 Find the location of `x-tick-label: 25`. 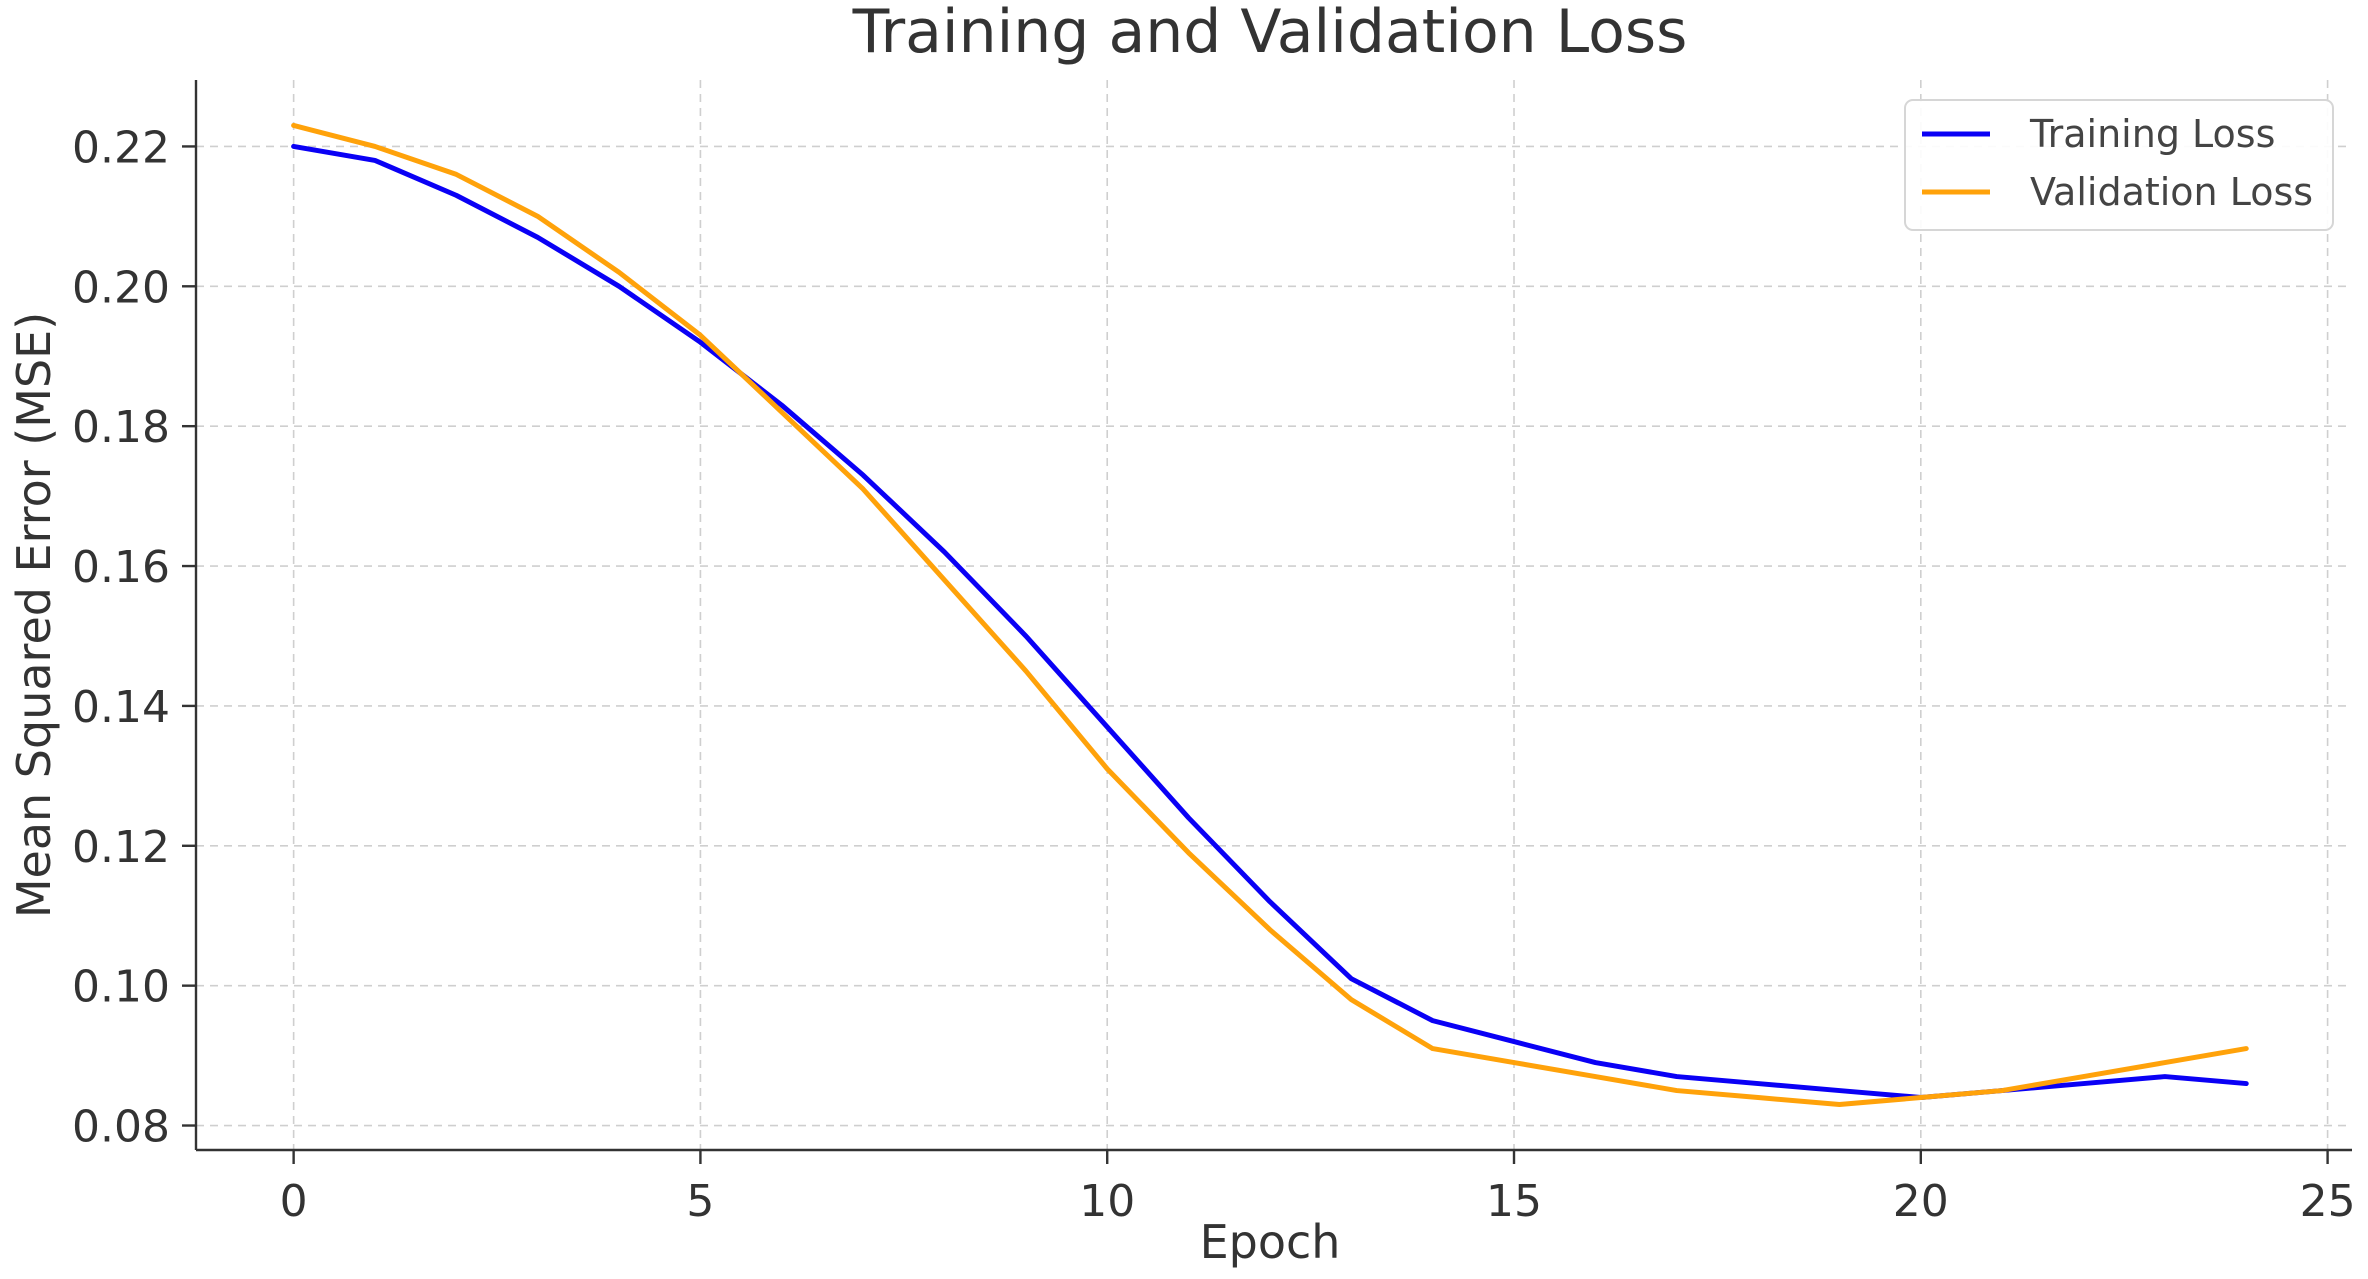

x-tick-label: 25 is located at coordinates (2328, 1201).